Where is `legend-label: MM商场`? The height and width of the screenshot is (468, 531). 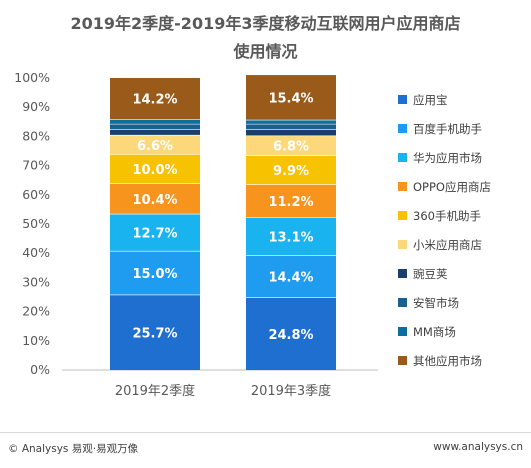 legend-label: MM商场 is located at coordinates (434, 332).